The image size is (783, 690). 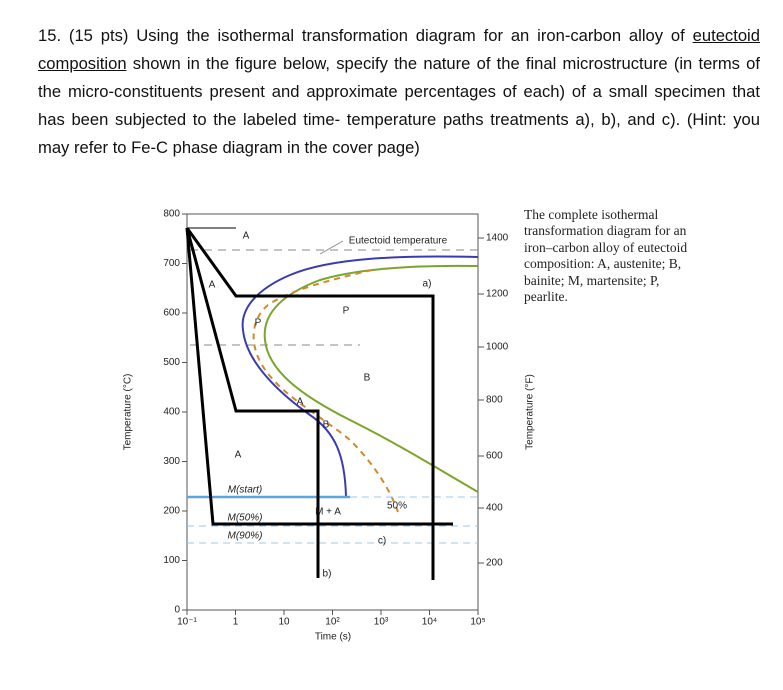 What do you see at coordinates (171, 313) in the screenshot?
I see `y-tick-label: 600` at bounding box center [171, 313].